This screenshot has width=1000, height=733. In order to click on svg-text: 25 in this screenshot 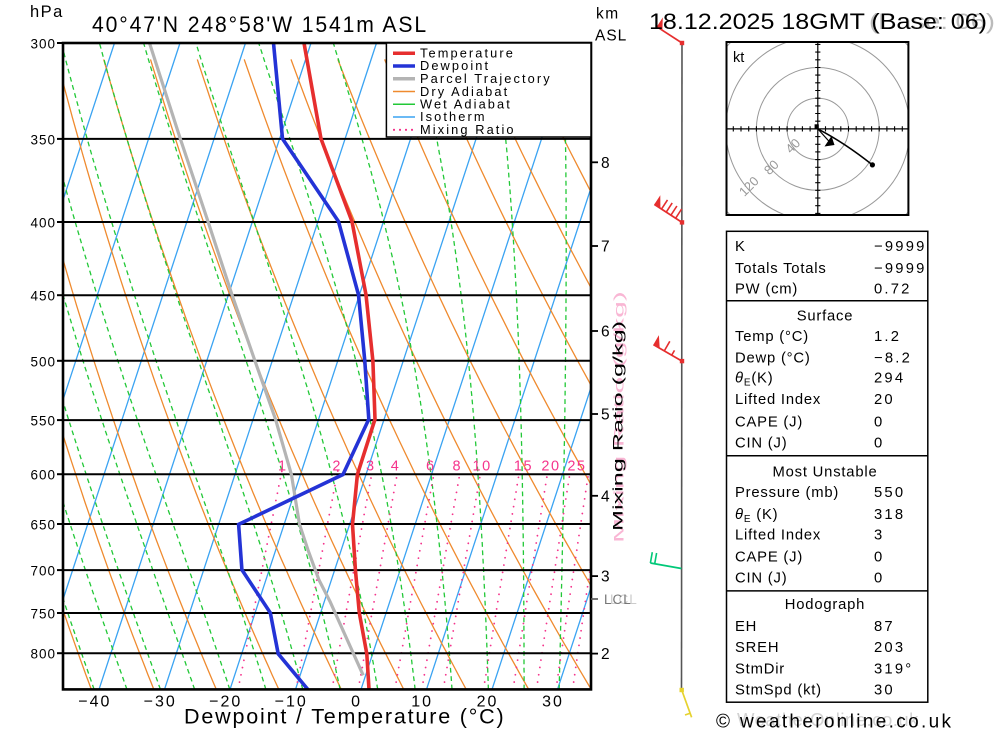, I will do `click(576, 467)`.